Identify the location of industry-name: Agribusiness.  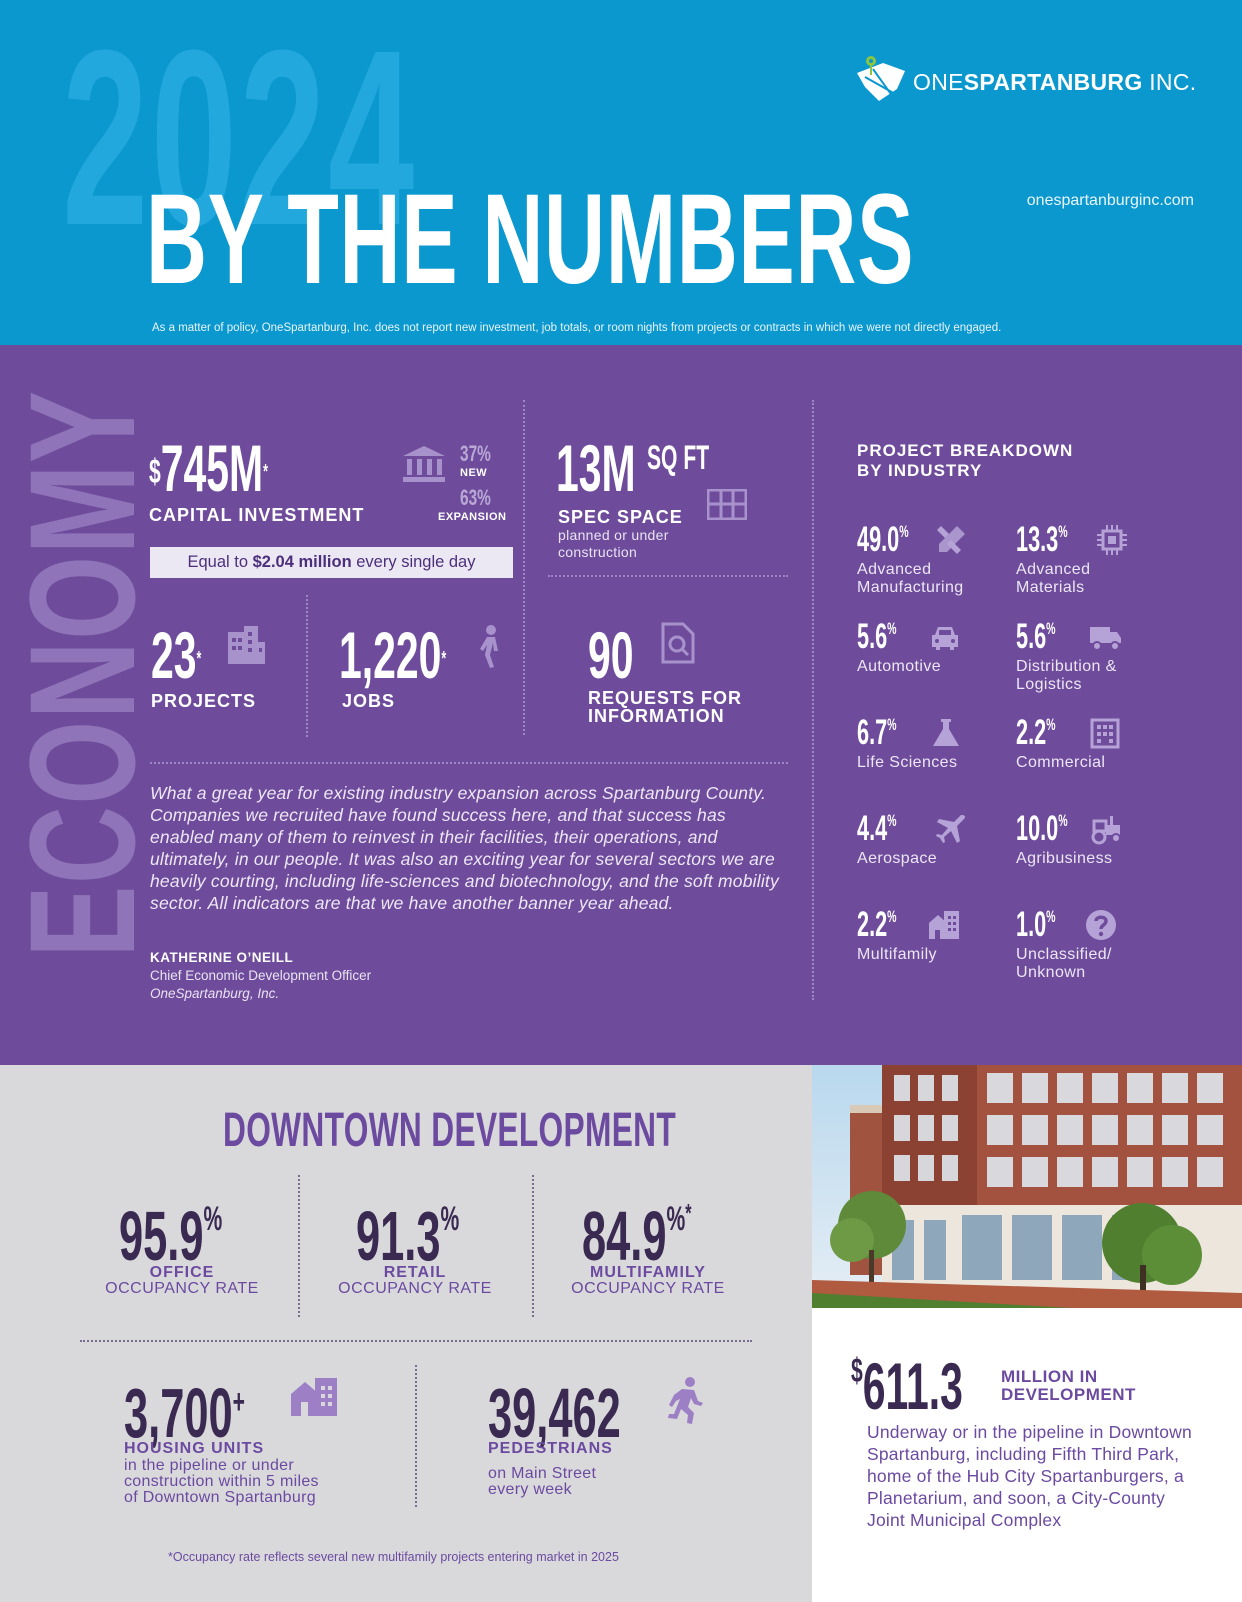
(1064, 858).